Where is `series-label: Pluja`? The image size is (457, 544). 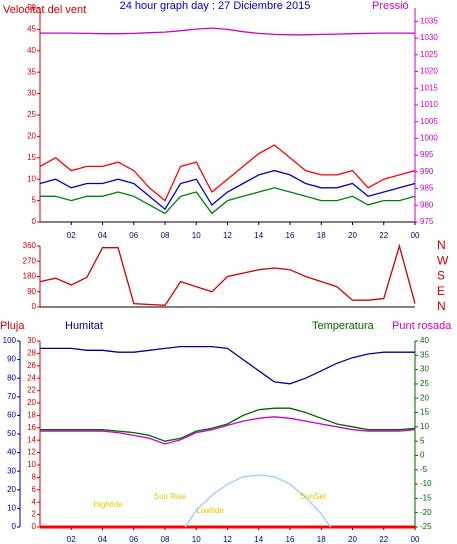
series-label: Pluja is located at coordinates (12, 326).